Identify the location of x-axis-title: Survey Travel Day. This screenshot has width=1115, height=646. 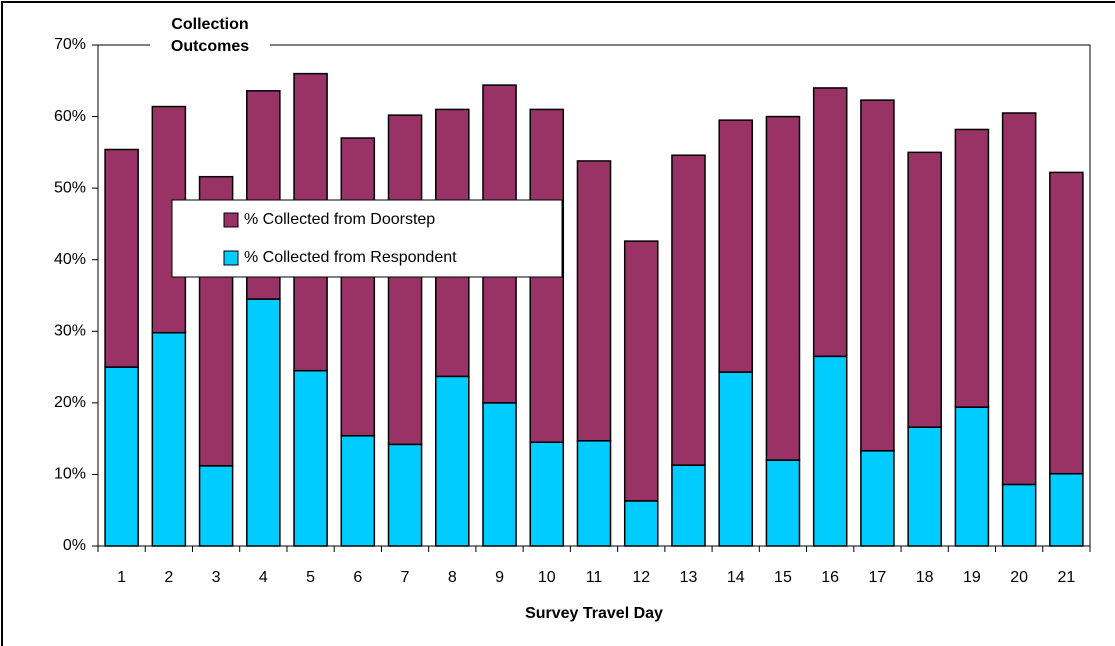
(594, 613).